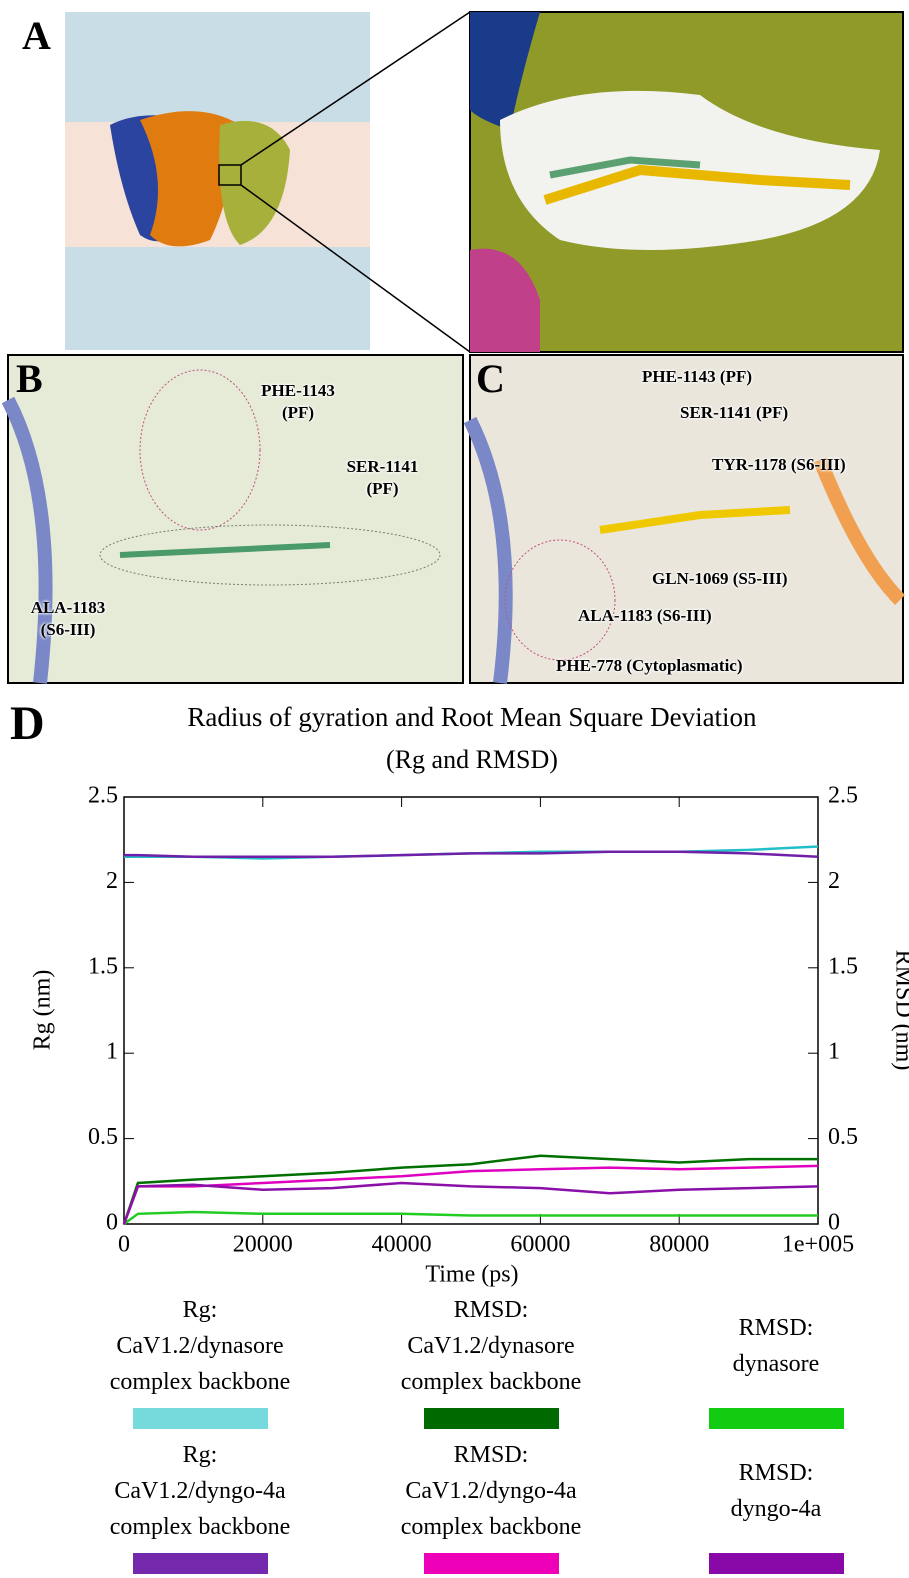  What do you see at coordinates (490, 378) in the screenshot?
I see `panel-label: C` at bounding box center [490, 378].